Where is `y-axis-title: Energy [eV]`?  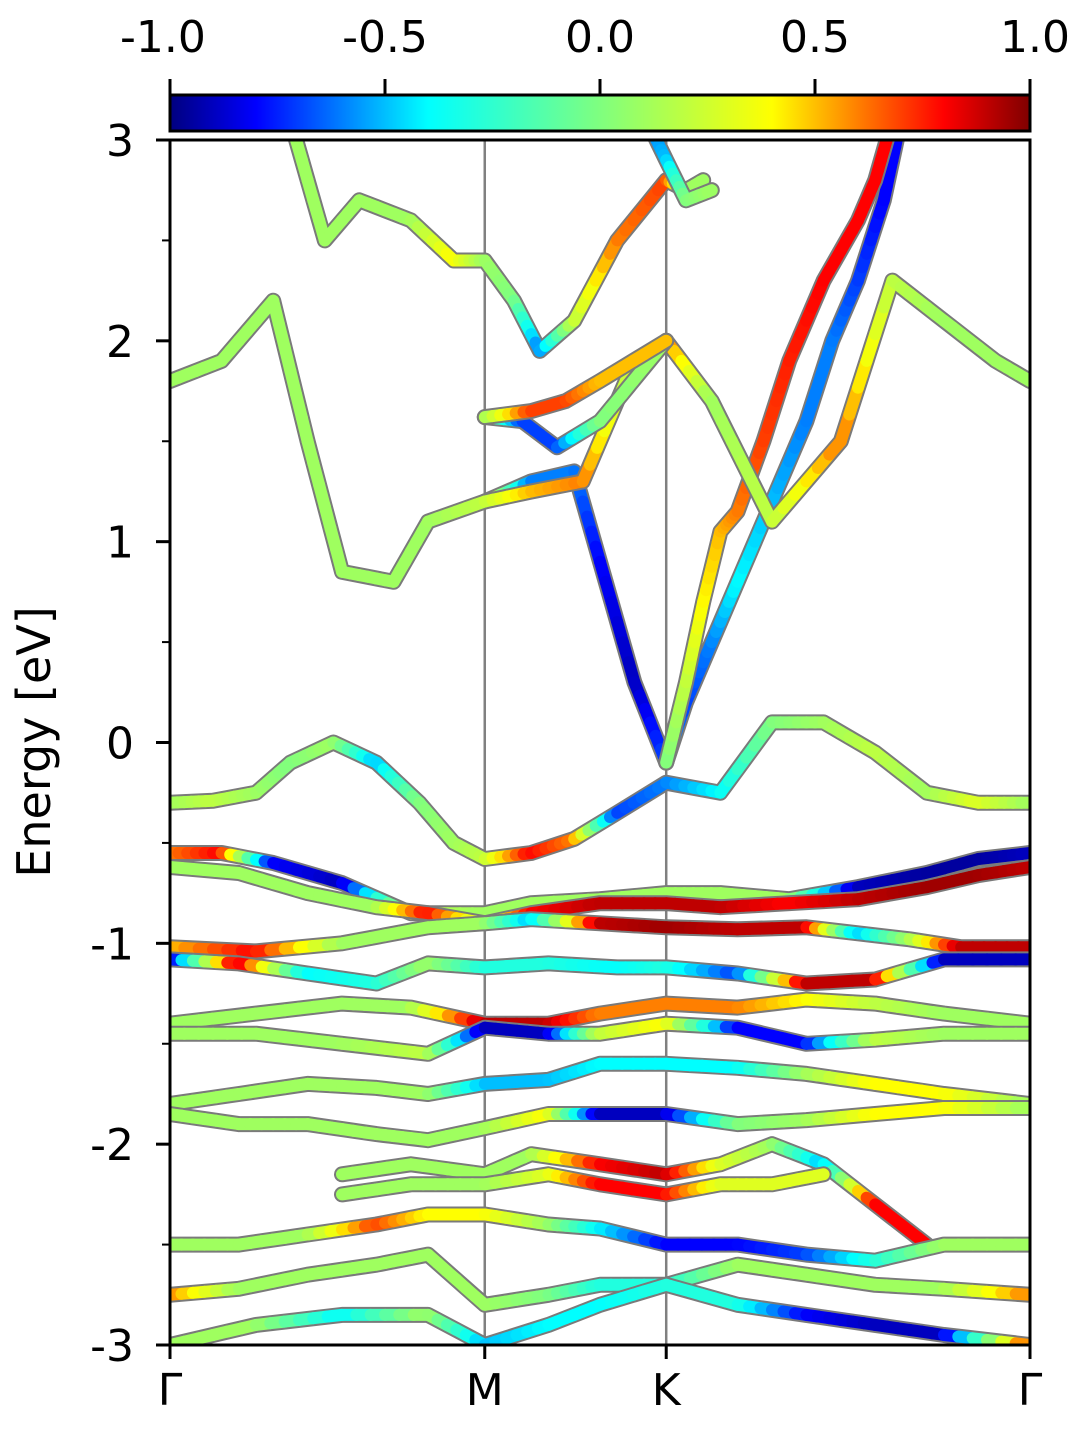
y-axis-title: Energy [eV] is located at coordinates (34, 741).